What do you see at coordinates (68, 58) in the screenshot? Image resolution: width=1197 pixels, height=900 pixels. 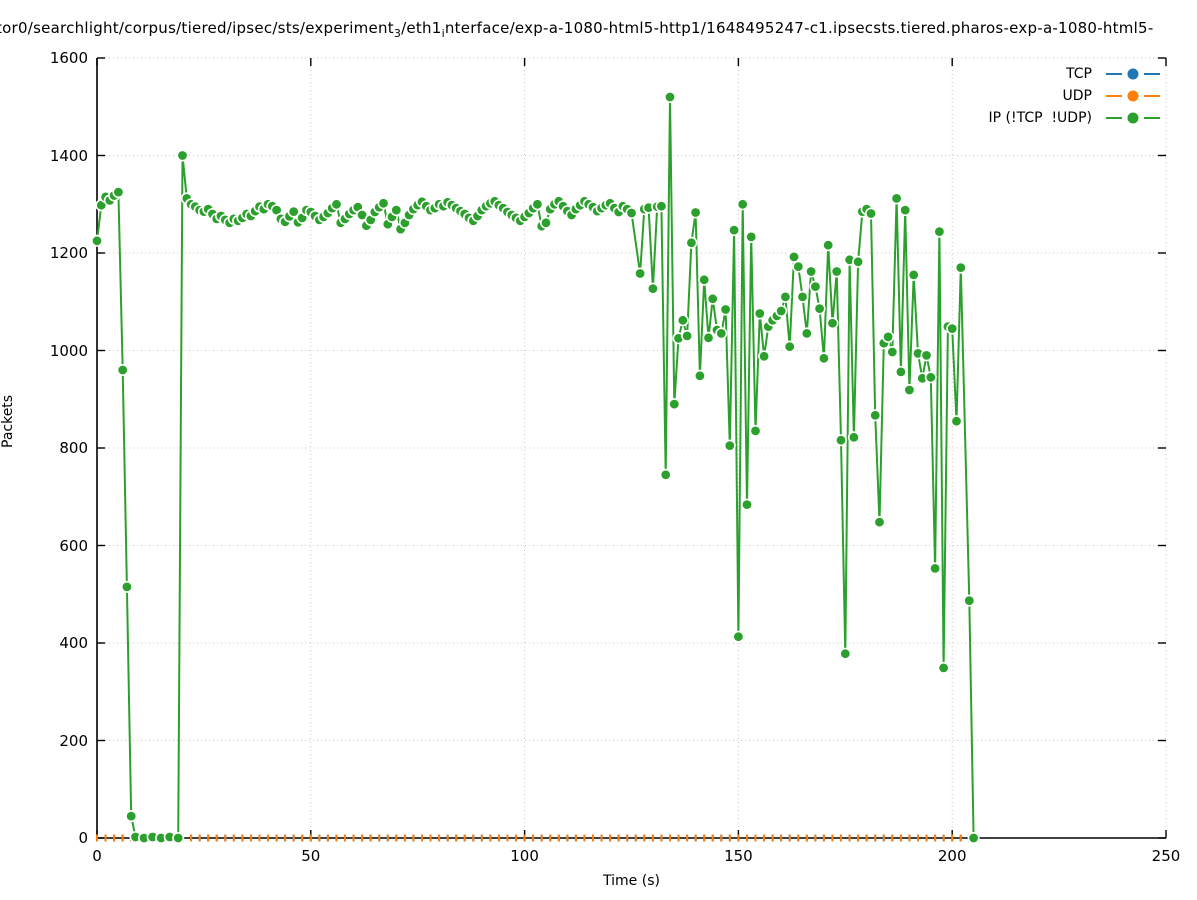 I see `y-tick-label: 1600` at bounding box center [68, 58].